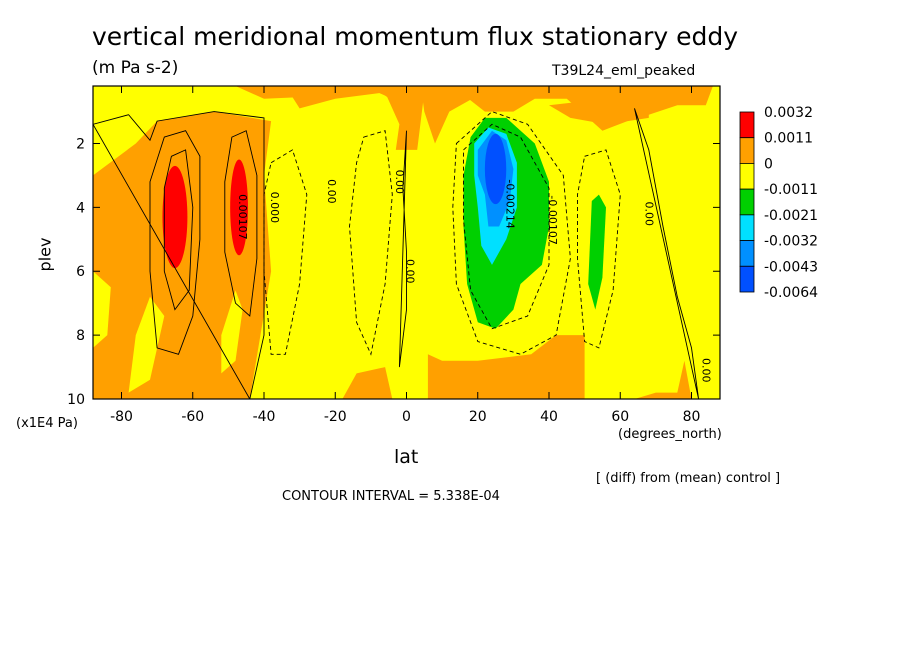 This screenshot has width=904, height=654. I want to click on contour-line-zero-south, so click(179, 255).